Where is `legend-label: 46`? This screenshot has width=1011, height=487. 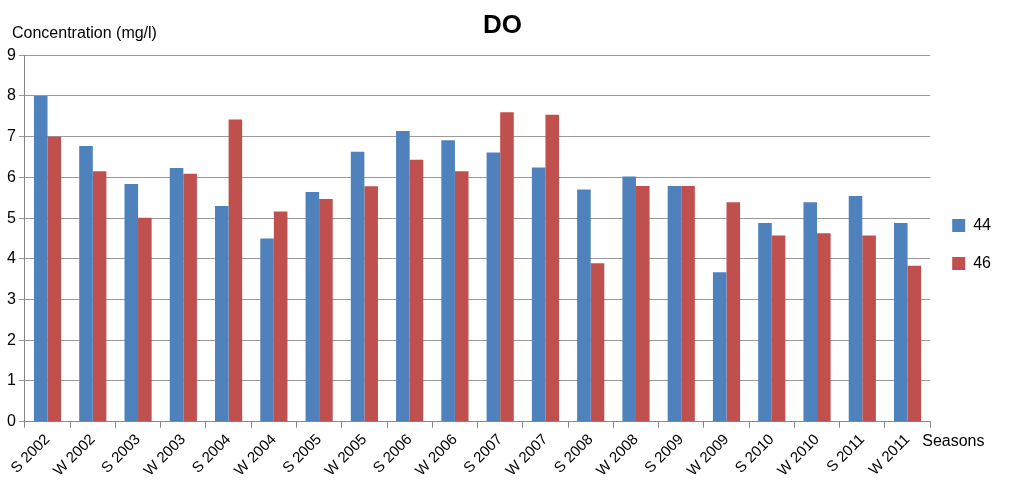
legend-label: 46 is located at coordinates (982, 262).